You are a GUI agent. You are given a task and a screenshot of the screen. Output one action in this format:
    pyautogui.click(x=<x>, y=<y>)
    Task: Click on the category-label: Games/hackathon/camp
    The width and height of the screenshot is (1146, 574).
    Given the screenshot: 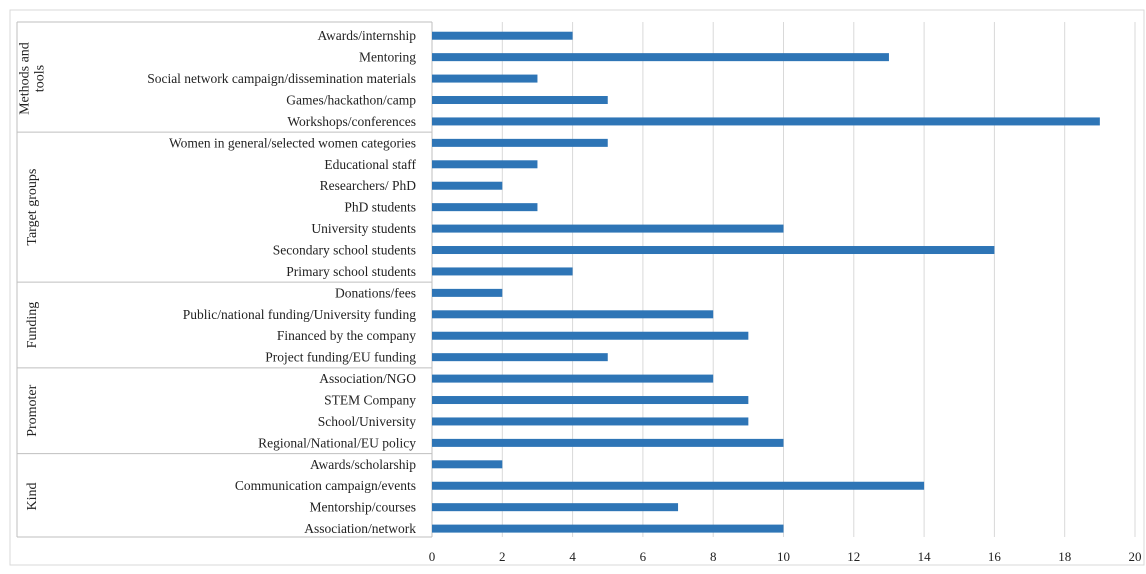 What is the action you would take?
    pyautogui.click(x=351, y=100)
    